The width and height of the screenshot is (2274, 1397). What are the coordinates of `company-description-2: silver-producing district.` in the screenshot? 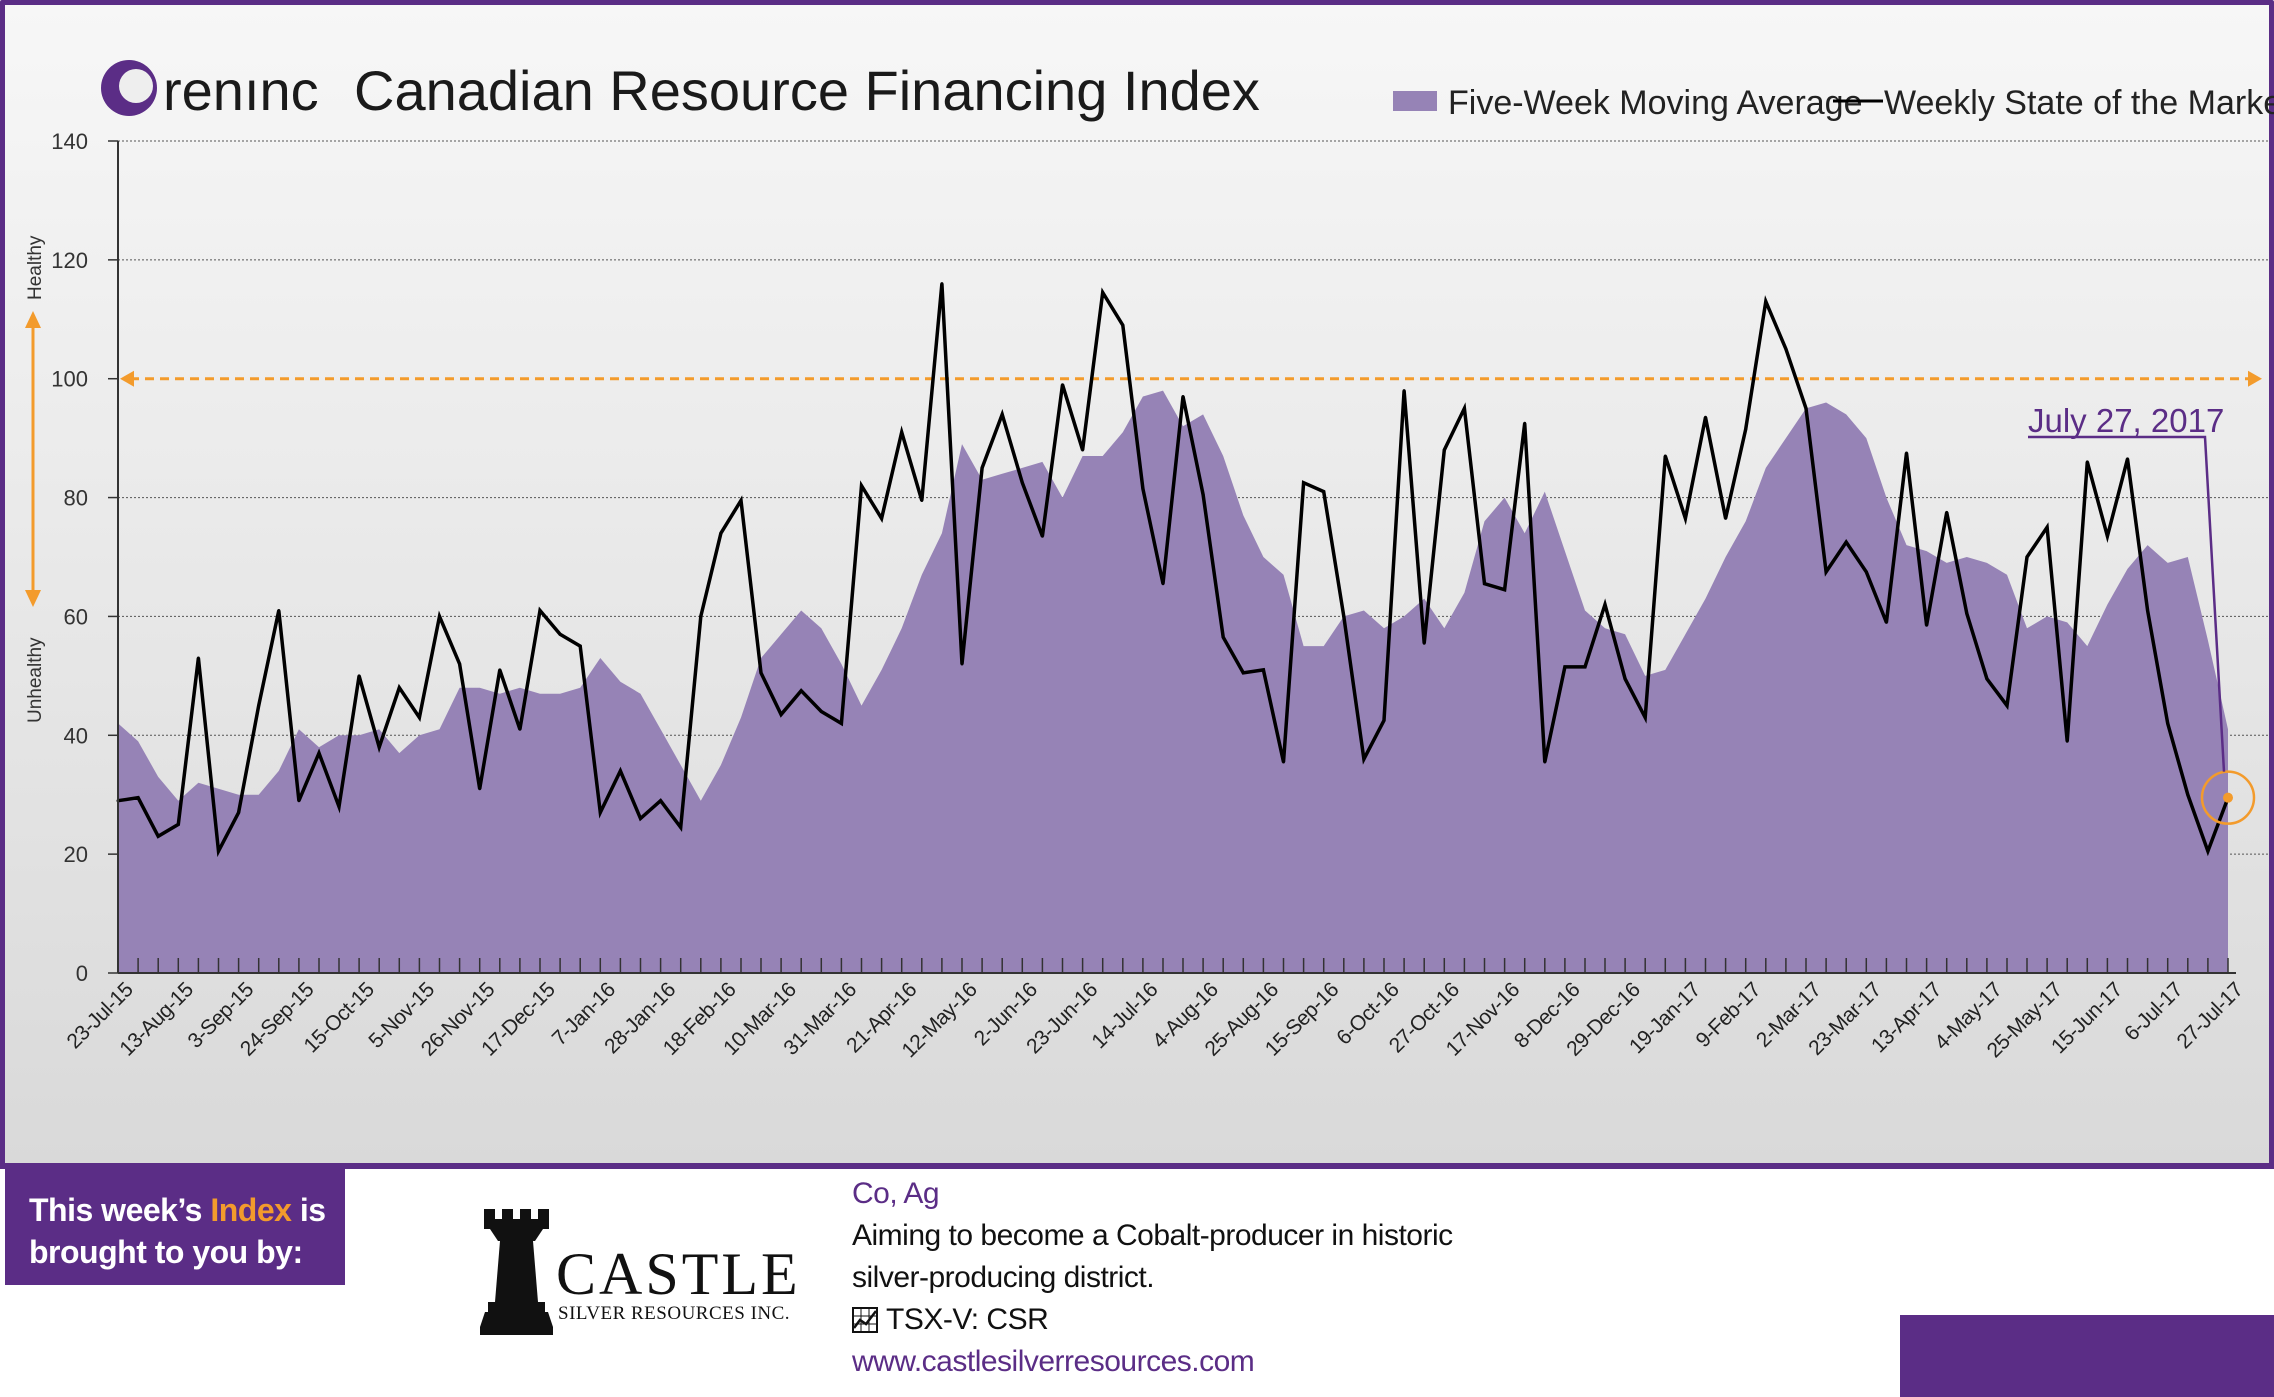 It's located at (1003, 1277).